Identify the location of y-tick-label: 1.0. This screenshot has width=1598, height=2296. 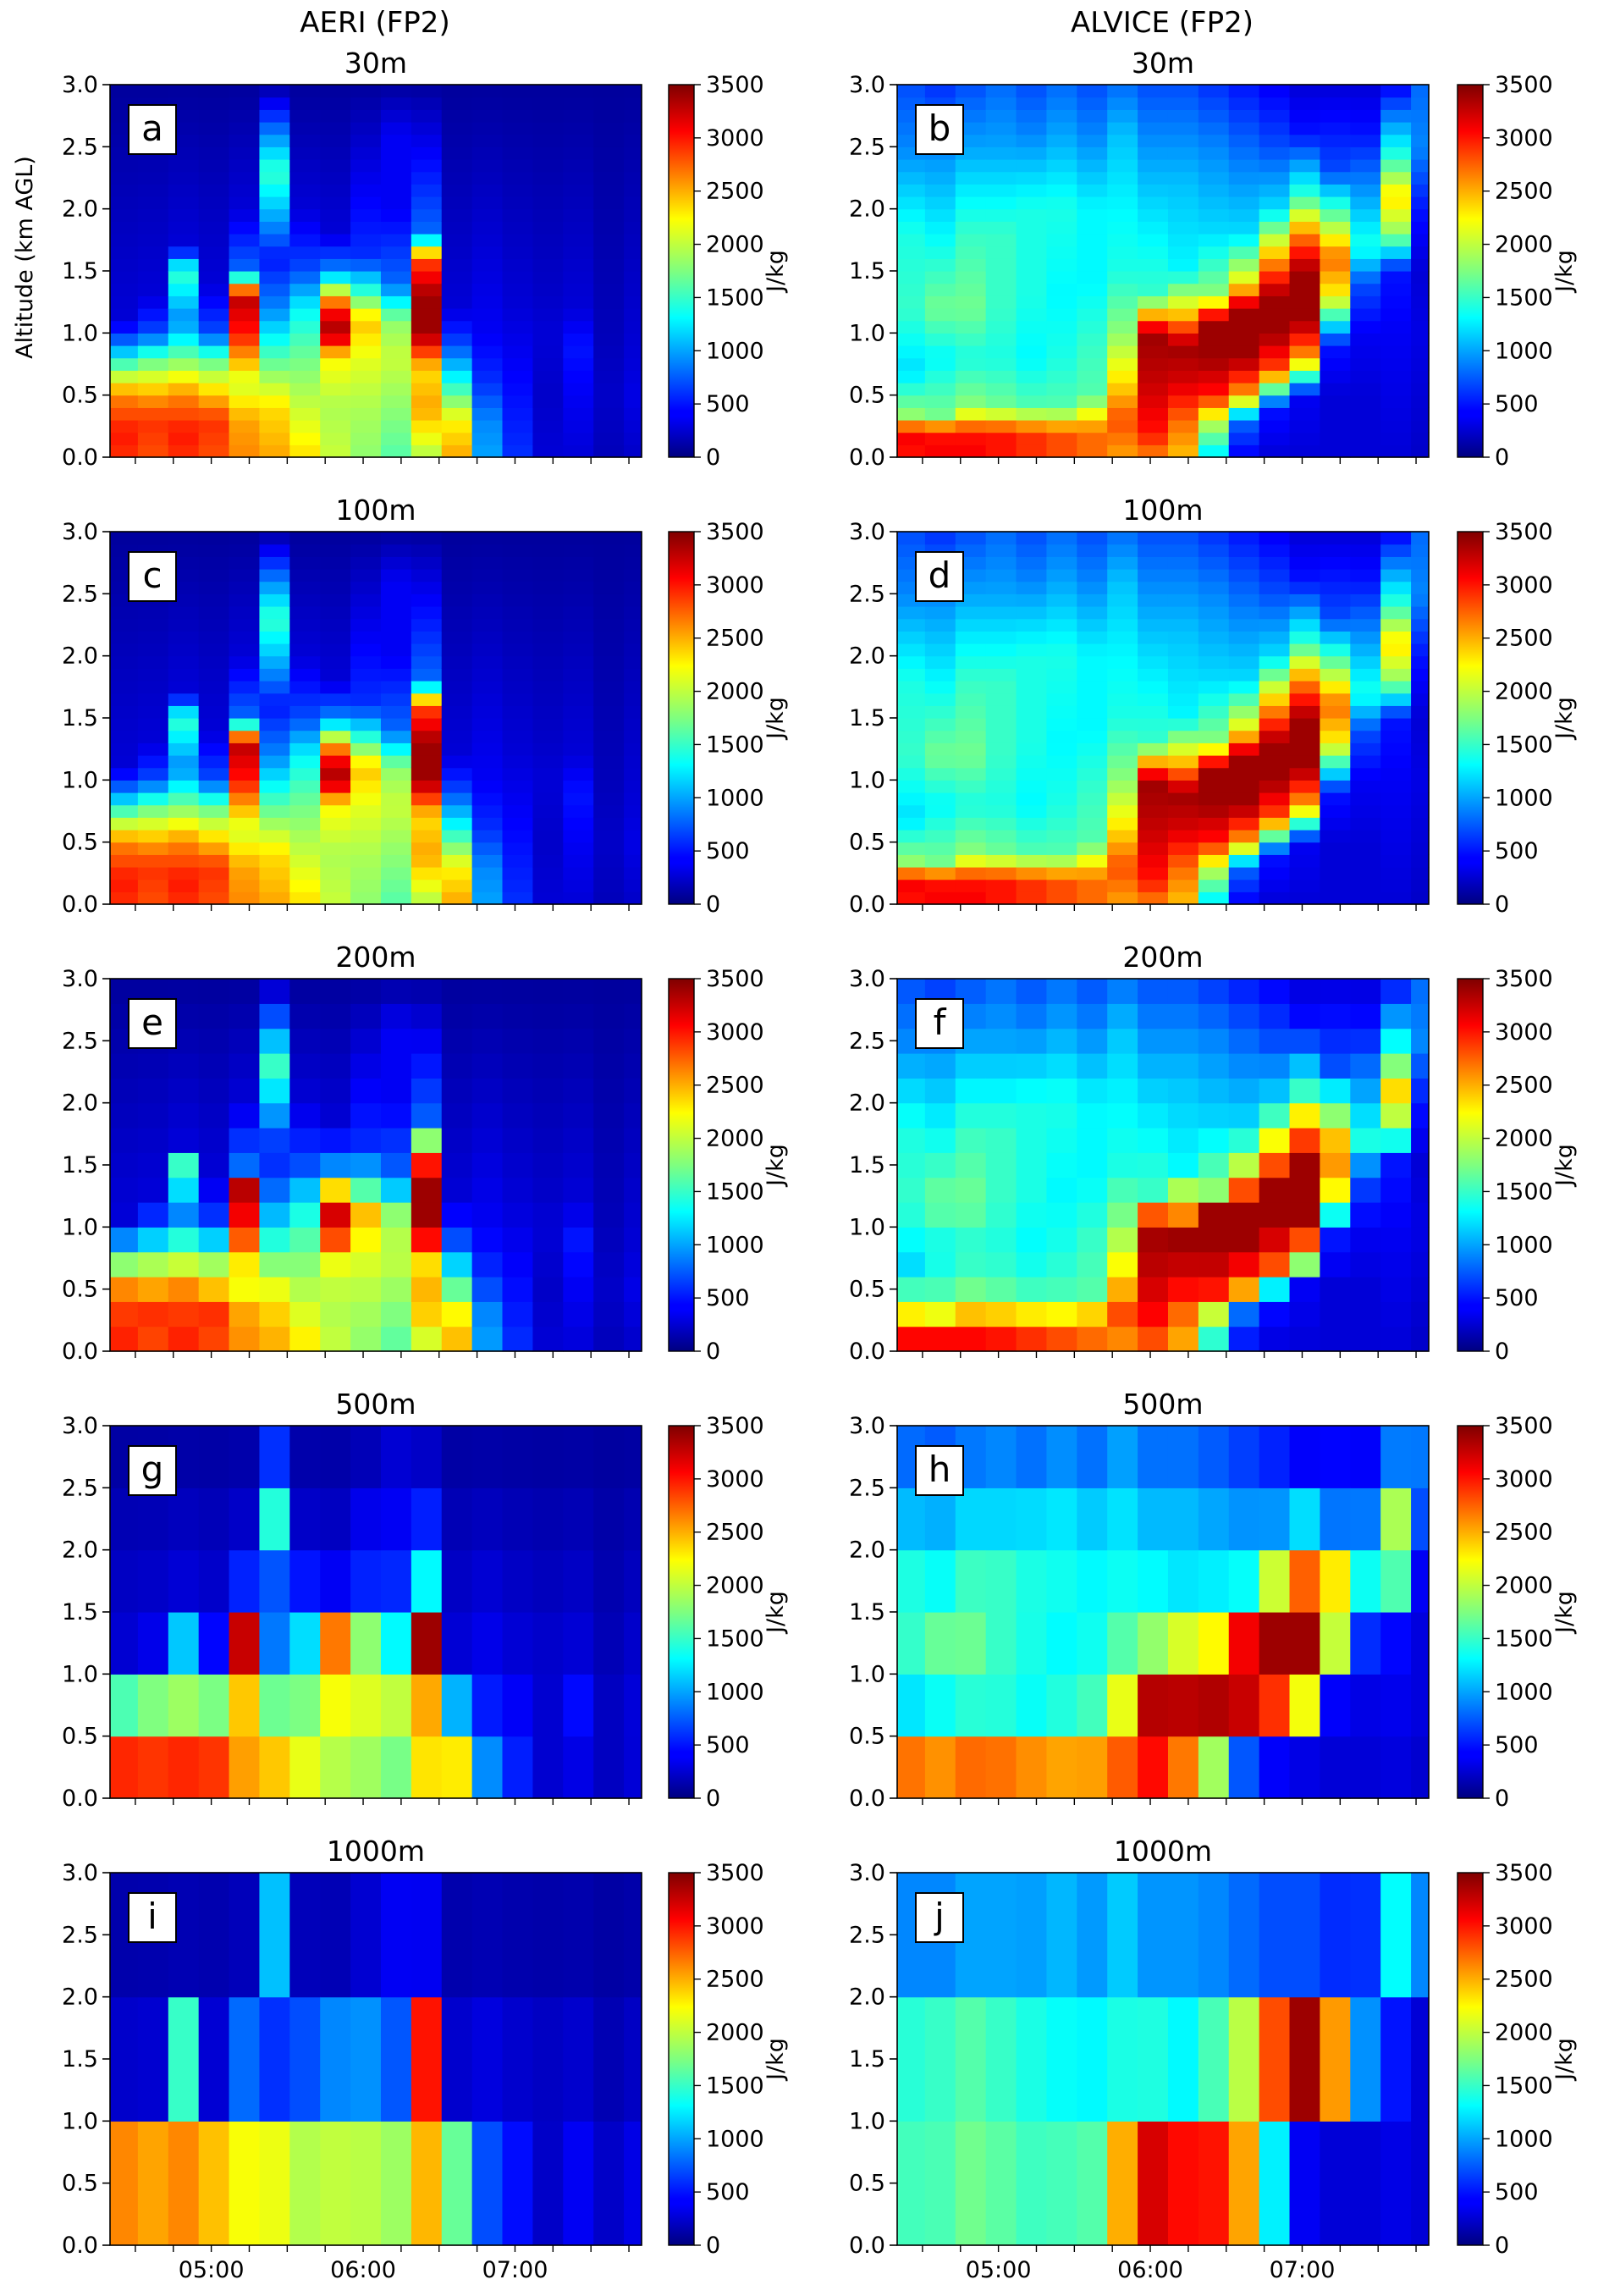
(80, 333).